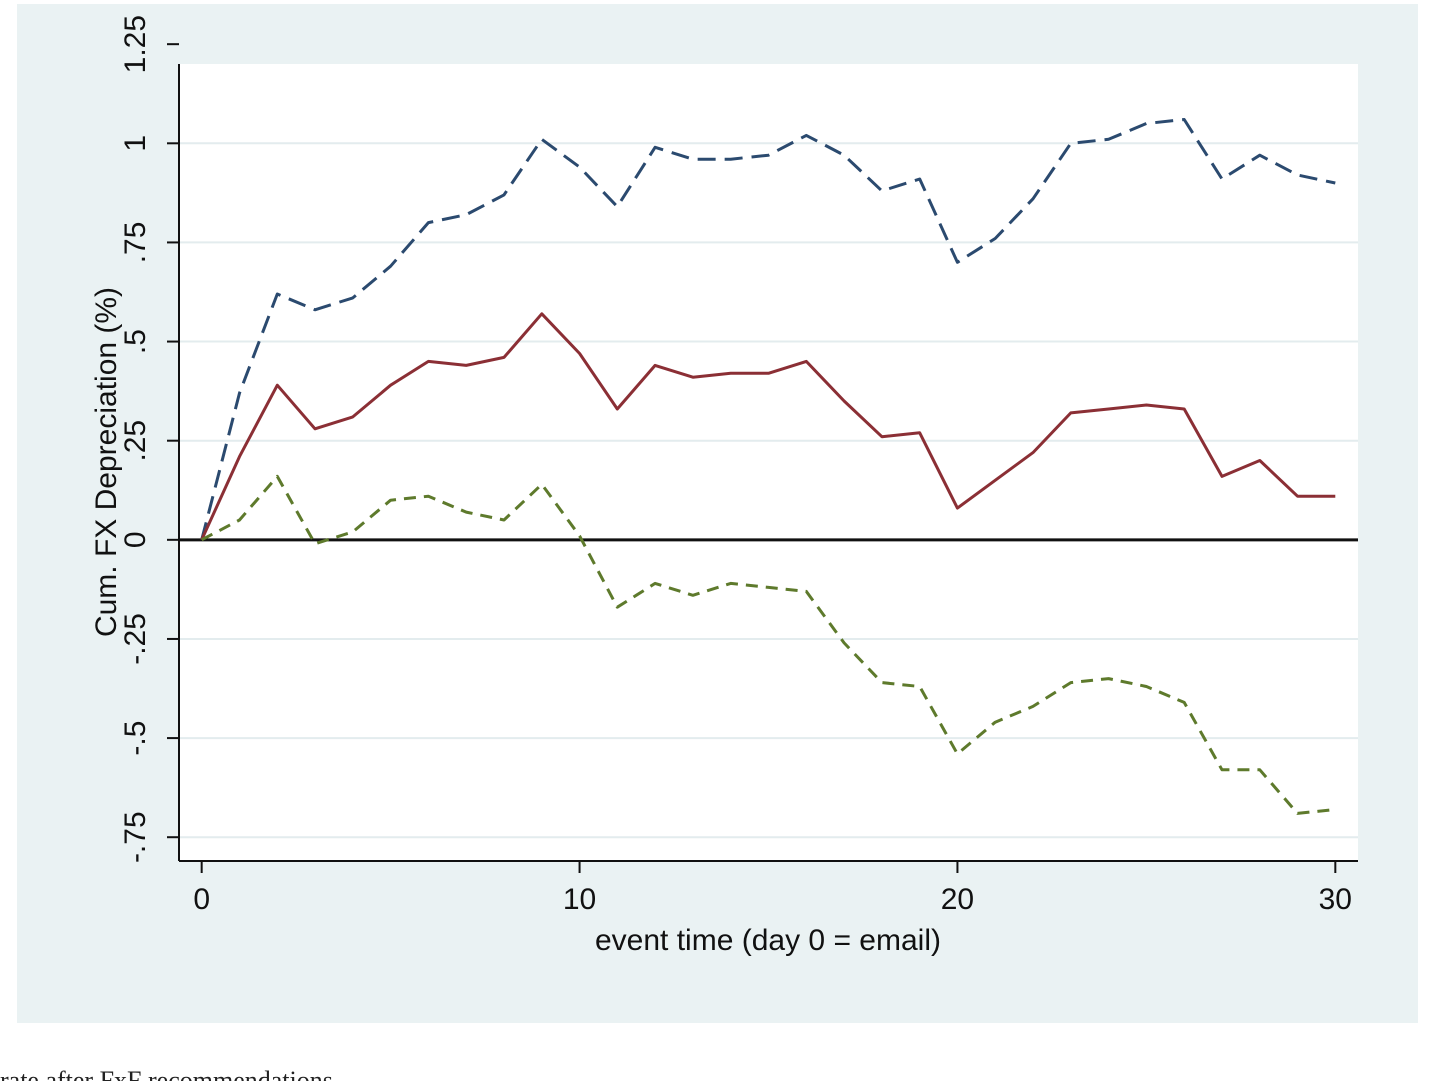  Describe the element at coordinates (135, 639) in the screenshot. I see `y-tick-label: -.25` at that location.